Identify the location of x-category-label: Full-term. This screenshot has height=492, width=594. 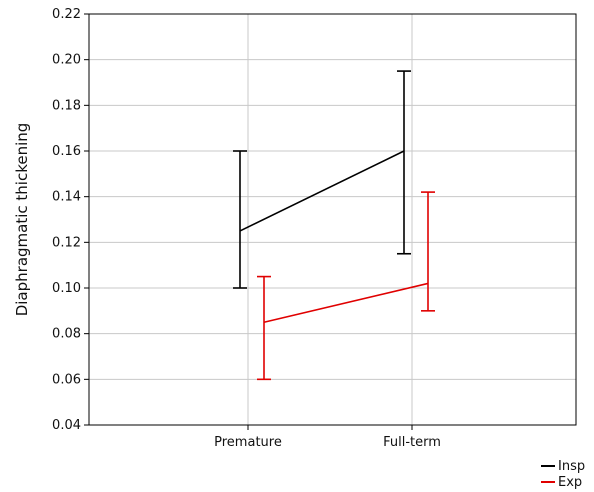
(412, 442).